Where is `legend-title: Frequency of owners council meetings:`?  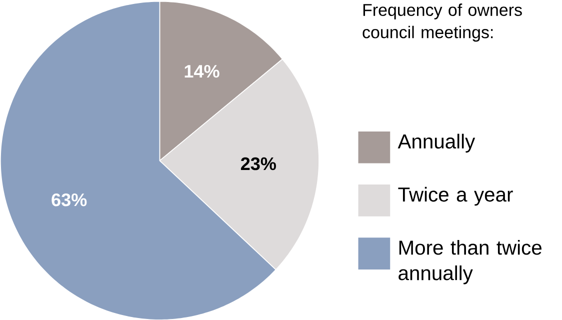
legend-title: Frequency of owners council meetings: is located at coordinates (442, 22).